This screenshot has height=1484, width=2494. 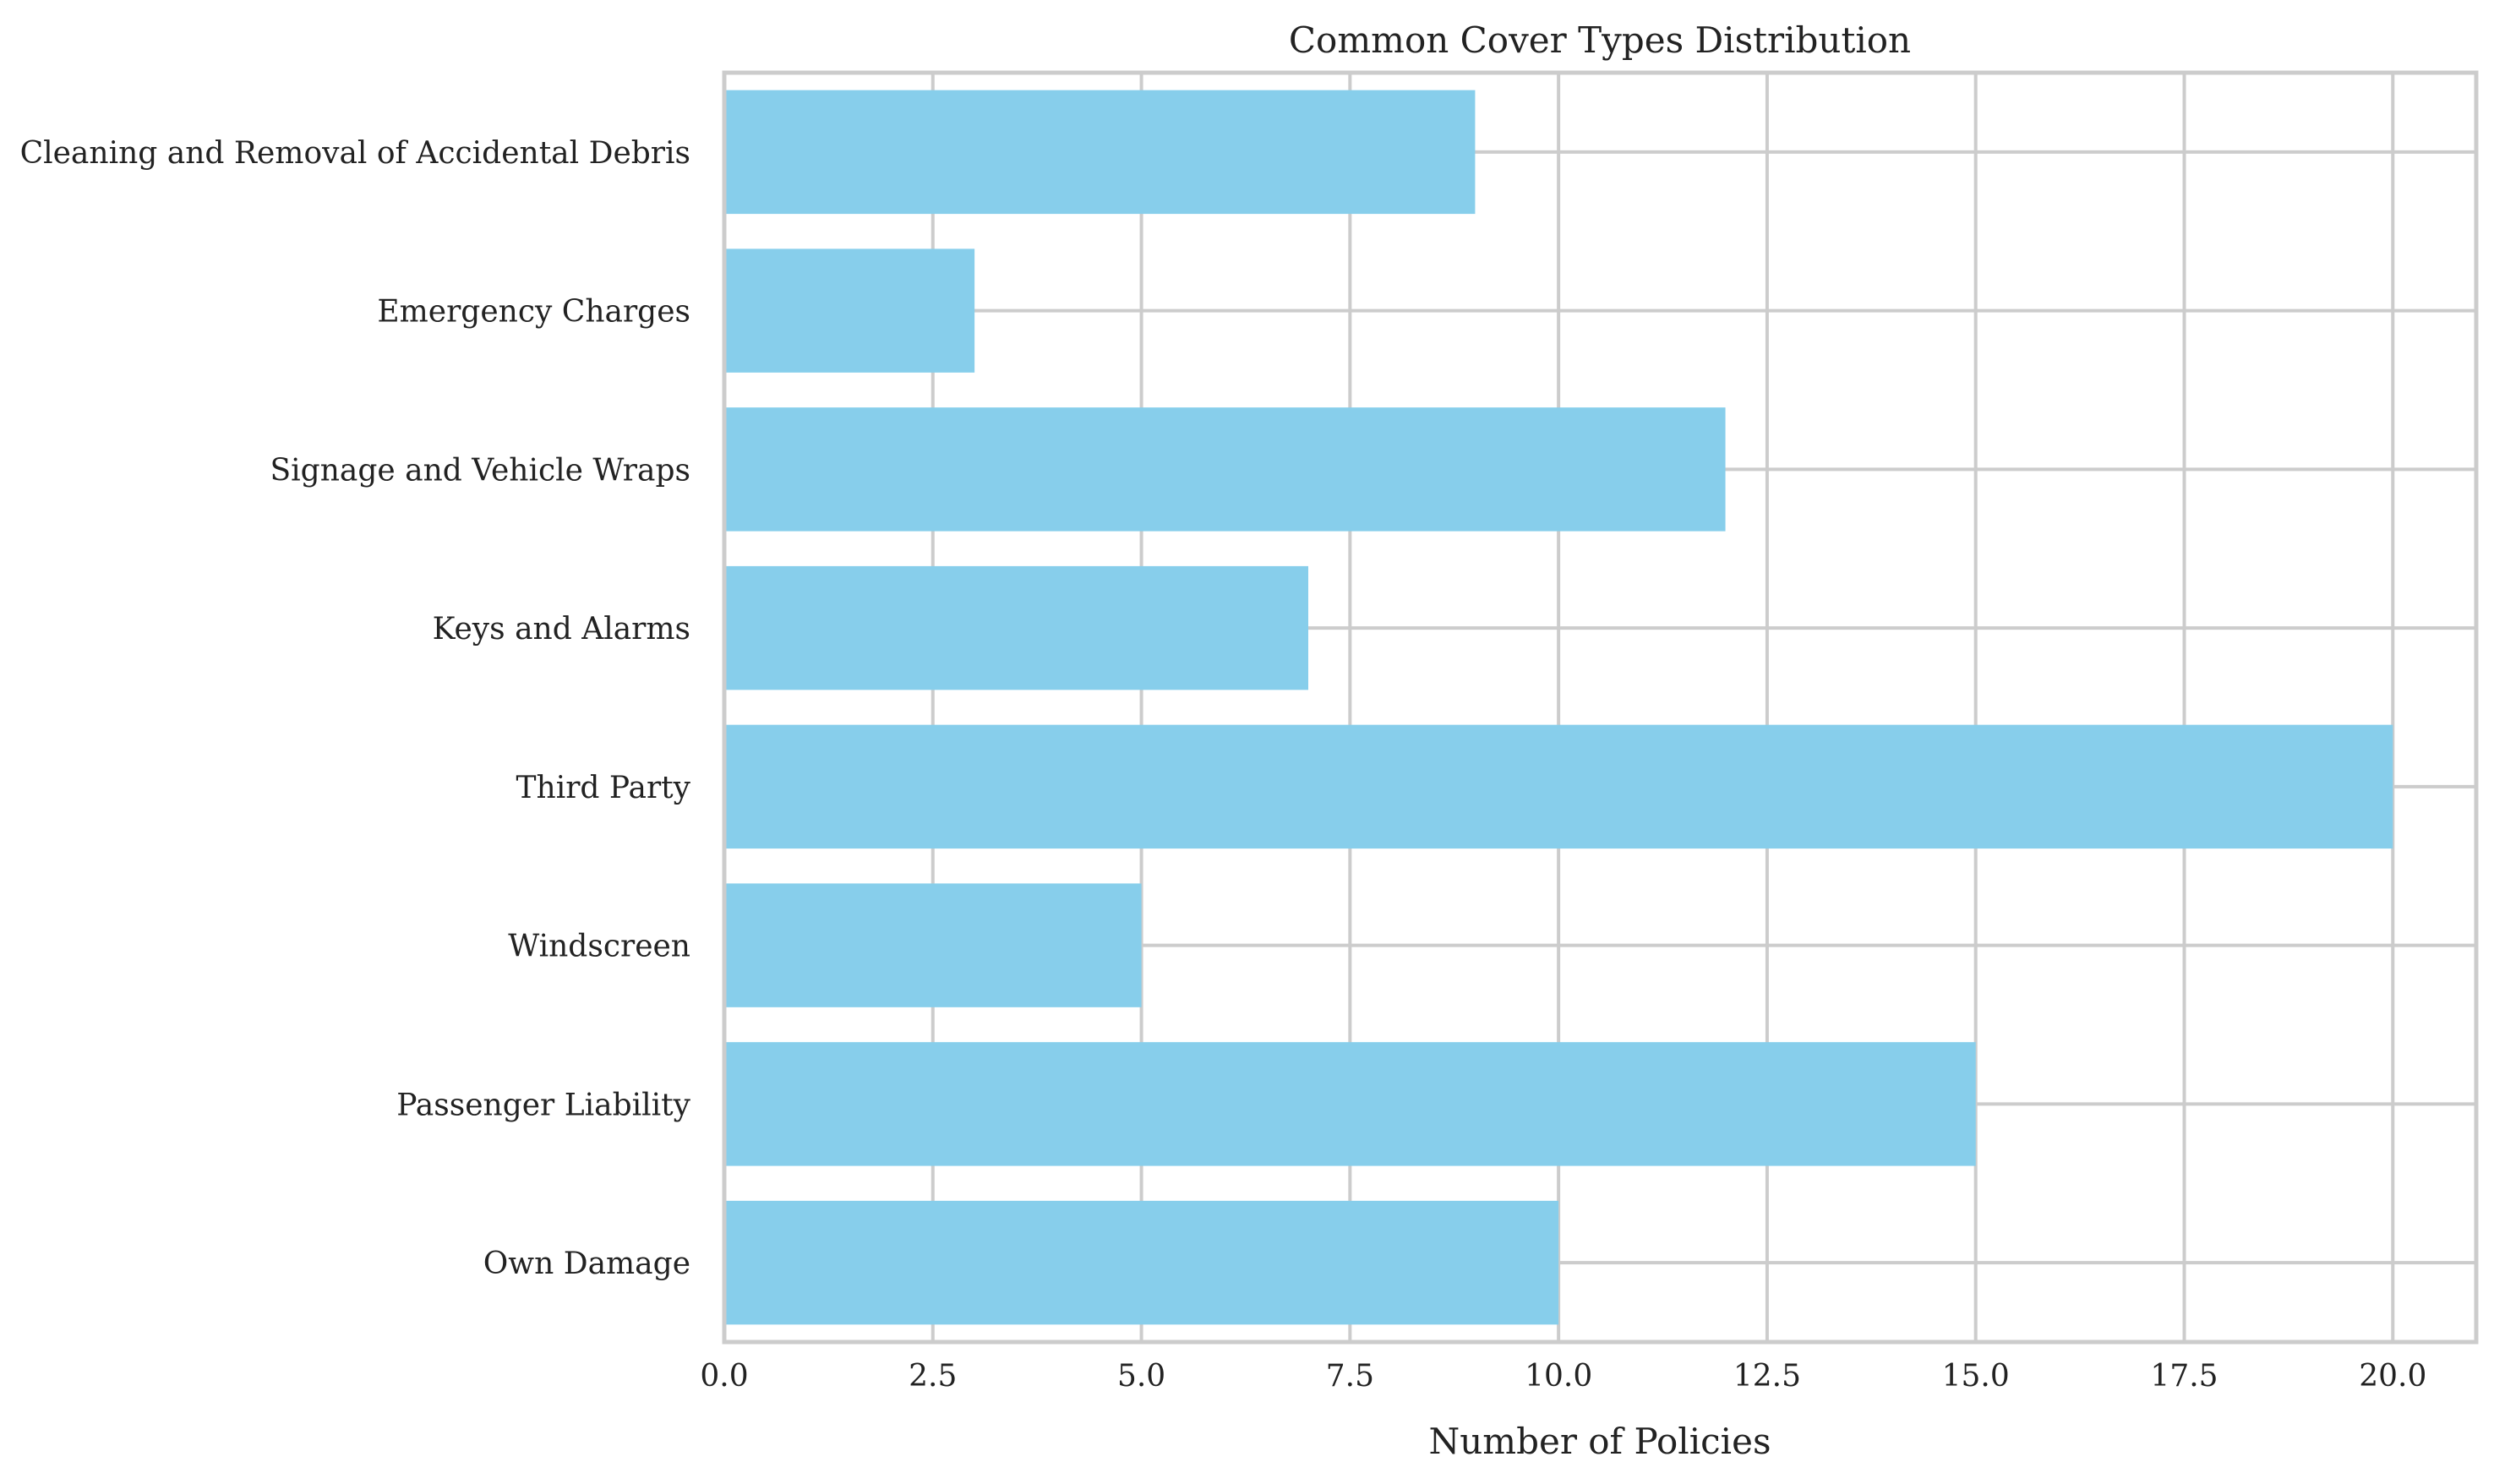 What do you see at coordinates (603, 788) in the screenshot?
I see `y-tick-label-3: Third Party` at bounding box center [603, 788].